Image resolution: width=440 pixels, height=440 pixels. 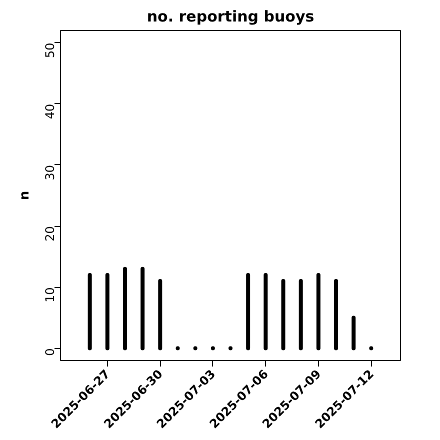 I want to click on y-tick-label: 50, so click(x=50, y=50).